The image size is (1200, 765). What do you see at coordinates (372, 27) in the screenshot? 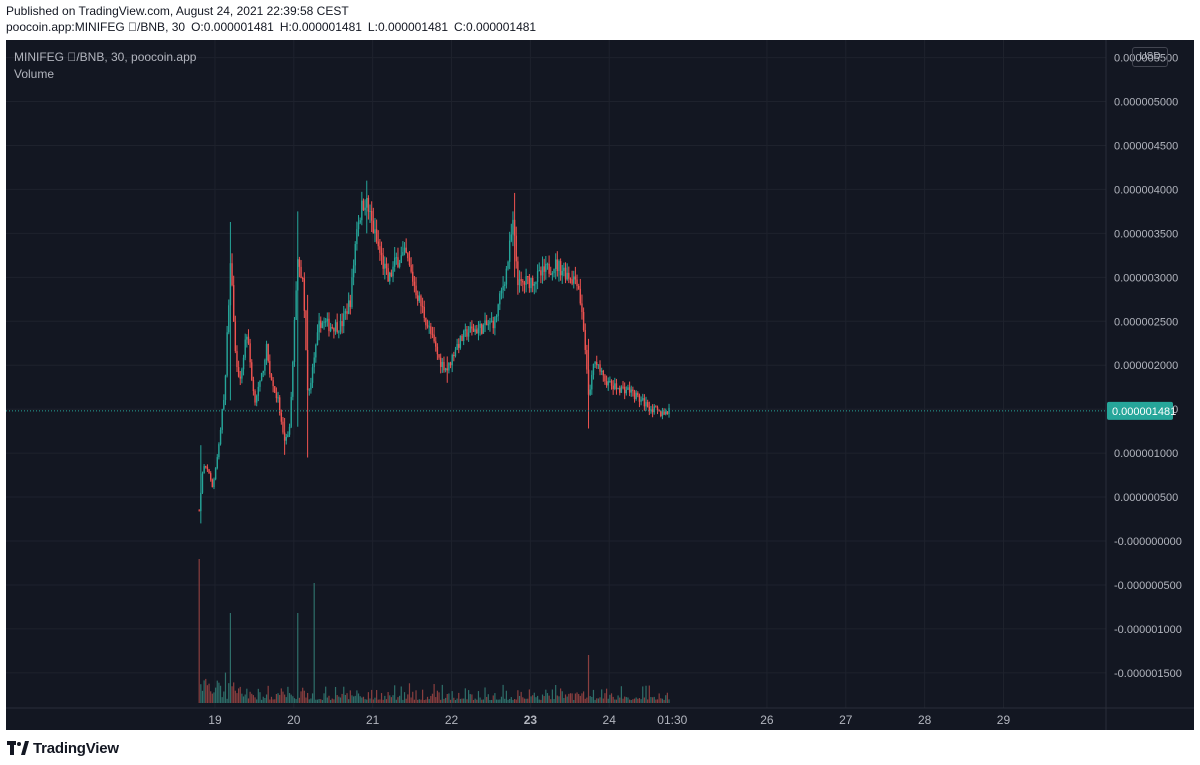
I see `low-label: L:` at bounding box center [372, 27].